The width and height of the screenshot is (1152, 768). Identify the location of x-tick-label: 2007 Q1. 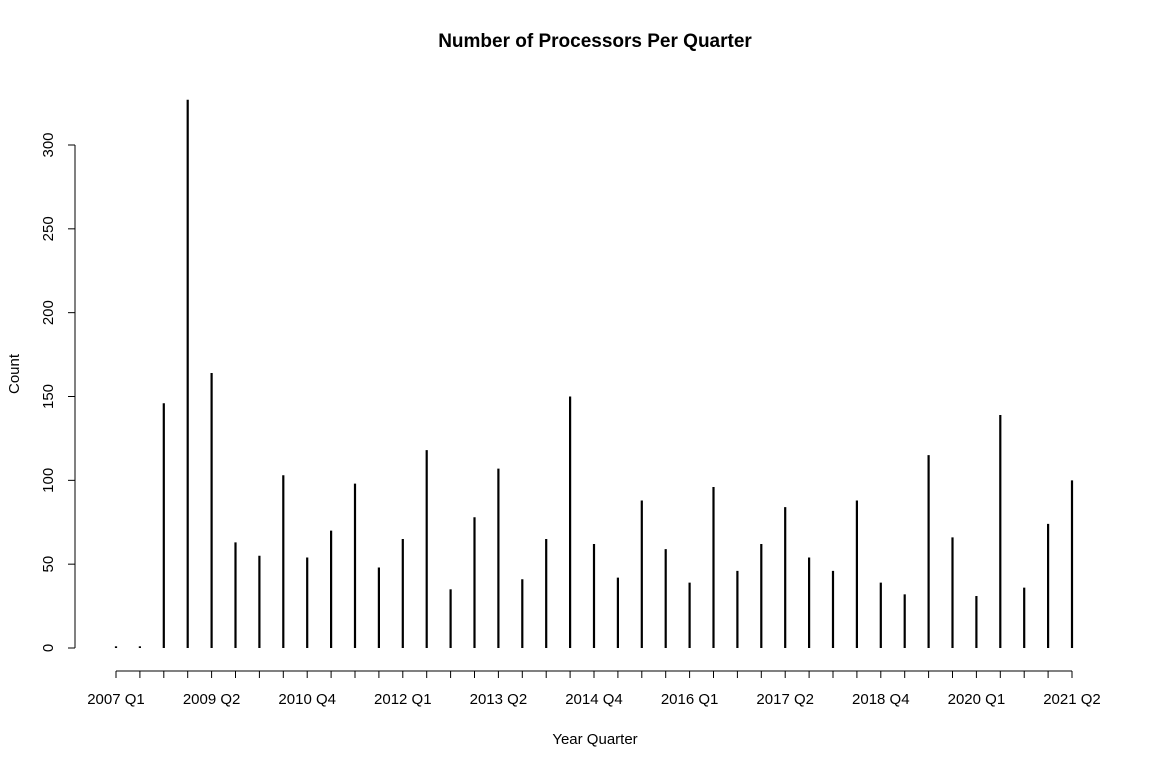
(116, 699).